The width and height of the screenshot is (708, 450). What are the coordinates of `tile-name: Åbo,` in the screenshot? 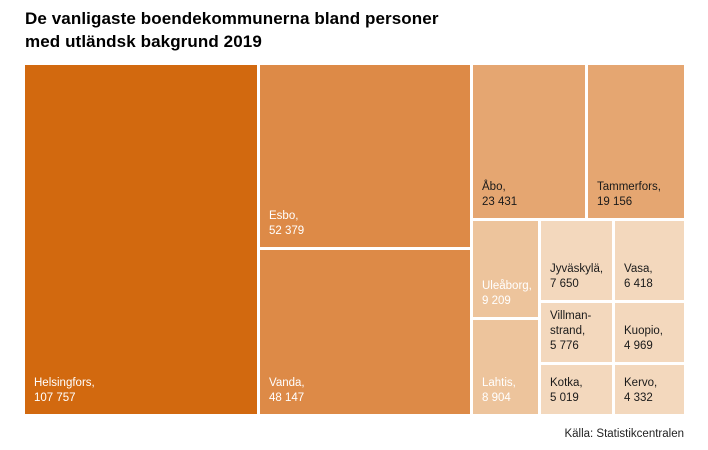 It's located at (494, 187).